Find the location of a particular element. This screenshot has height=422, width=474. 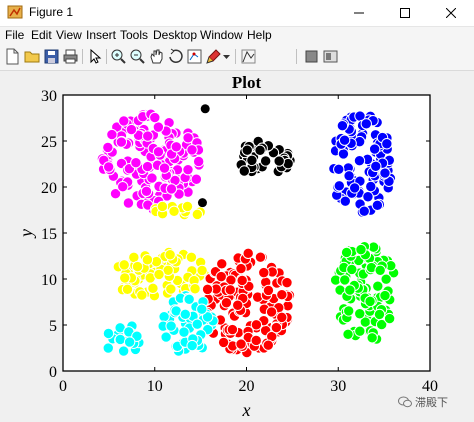

brush-icon is located at coordinates (213, 56).